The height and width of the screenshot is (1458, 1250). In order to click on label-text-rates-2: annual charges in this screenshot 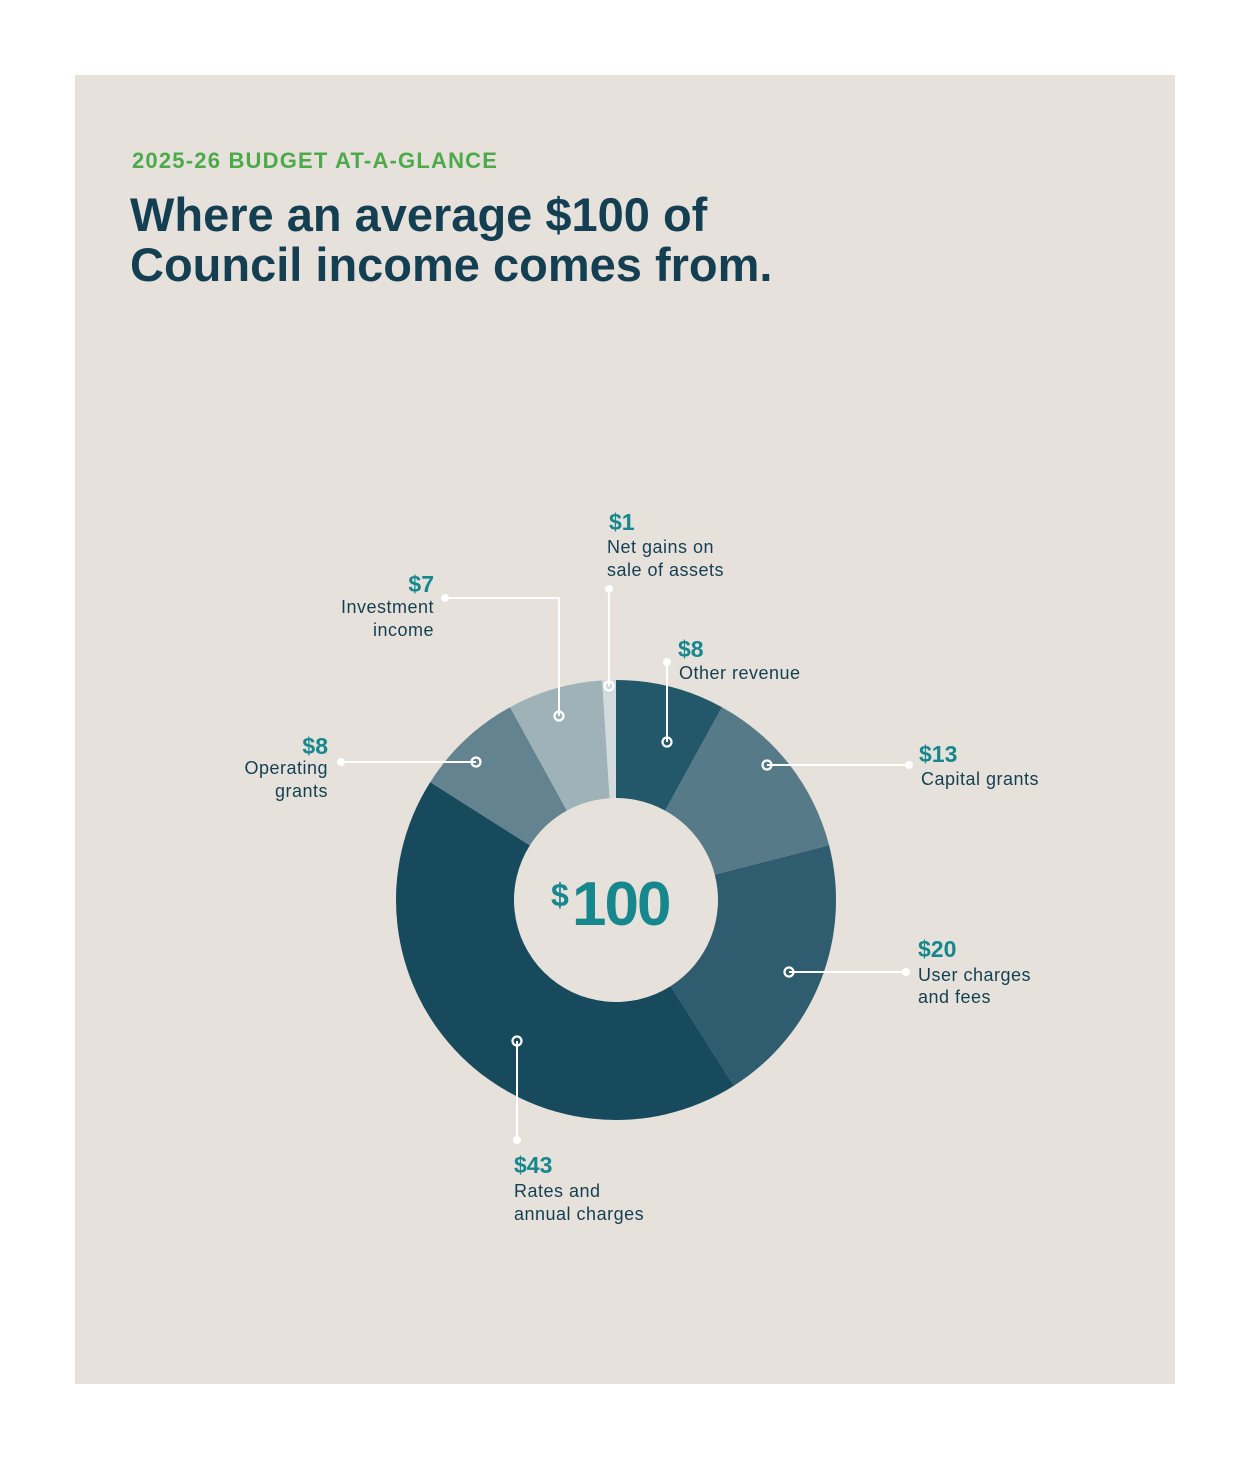, I will do `click(579, 1214)`.